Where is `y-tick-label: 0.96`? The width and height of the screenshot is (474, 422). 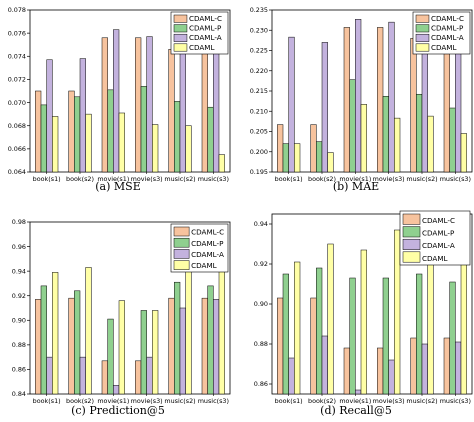 y-tick-label: 0.96 is located at coordinates (19, 247).